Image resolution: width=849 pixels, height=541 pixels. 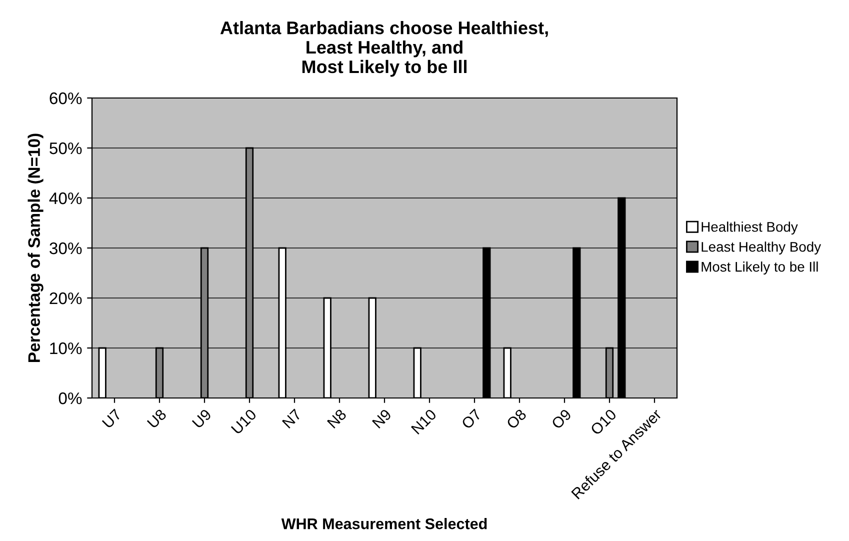 I want to click on y-tick-label: 40%, so click(x=65, y=198).